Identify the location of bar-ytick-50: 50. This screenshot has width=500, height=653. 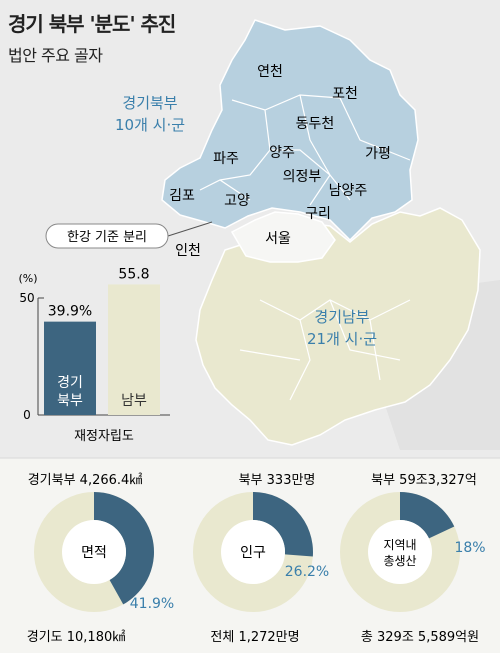
(26, 298).